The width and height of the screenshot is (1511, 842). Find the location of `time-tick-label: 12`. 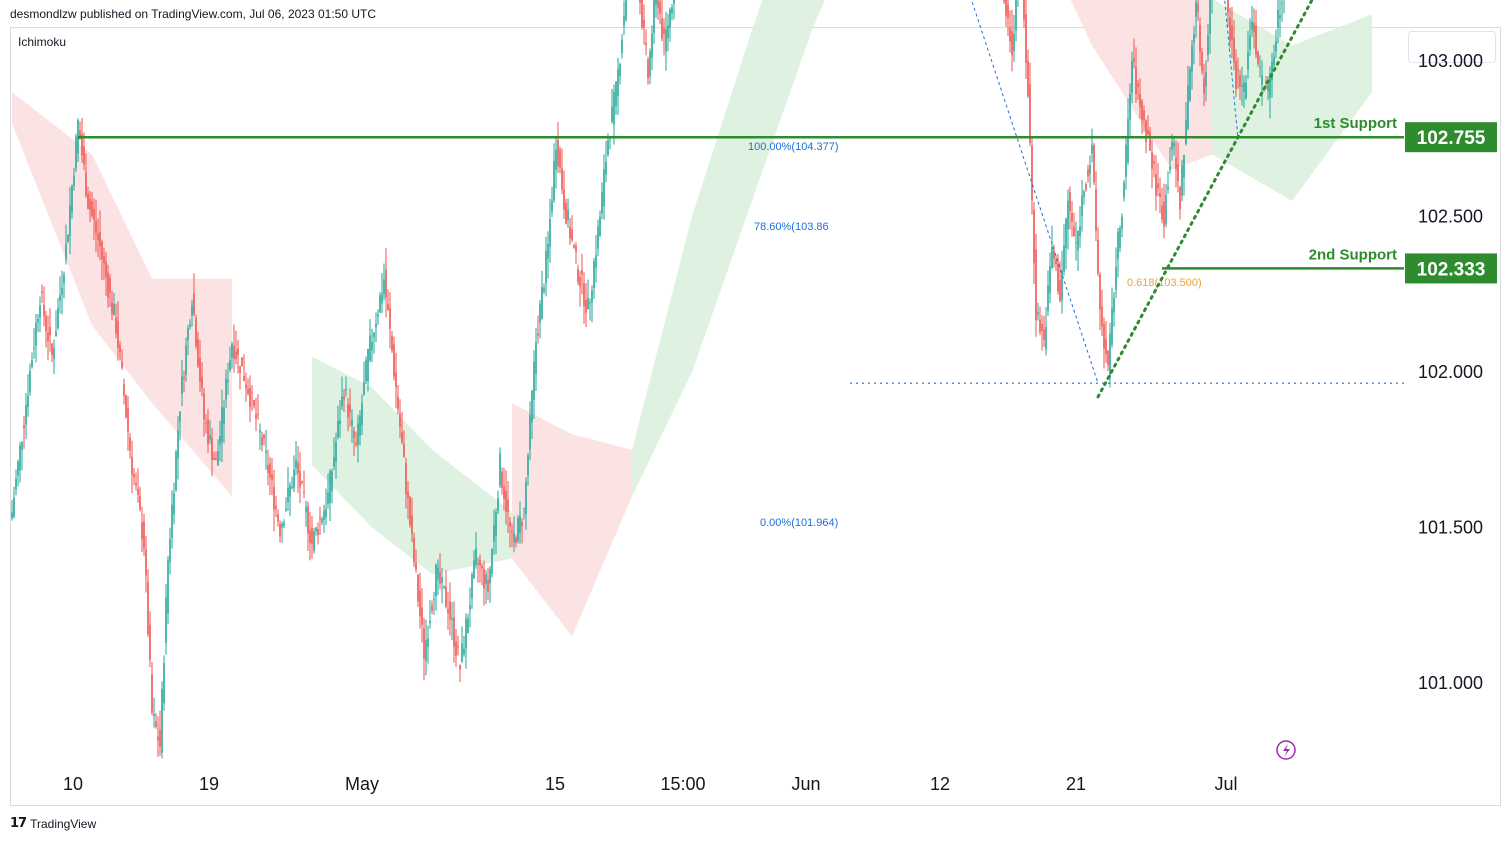

time-tick-label: 12 is located at coordinates (940, 784).